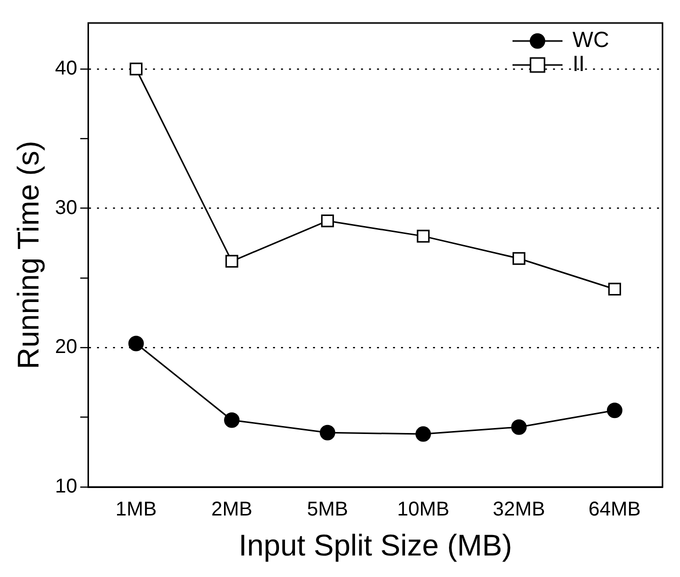 This screenshot has height=577, width=680. I want to click on x-tick-label: 2MB, so click(231, 509).